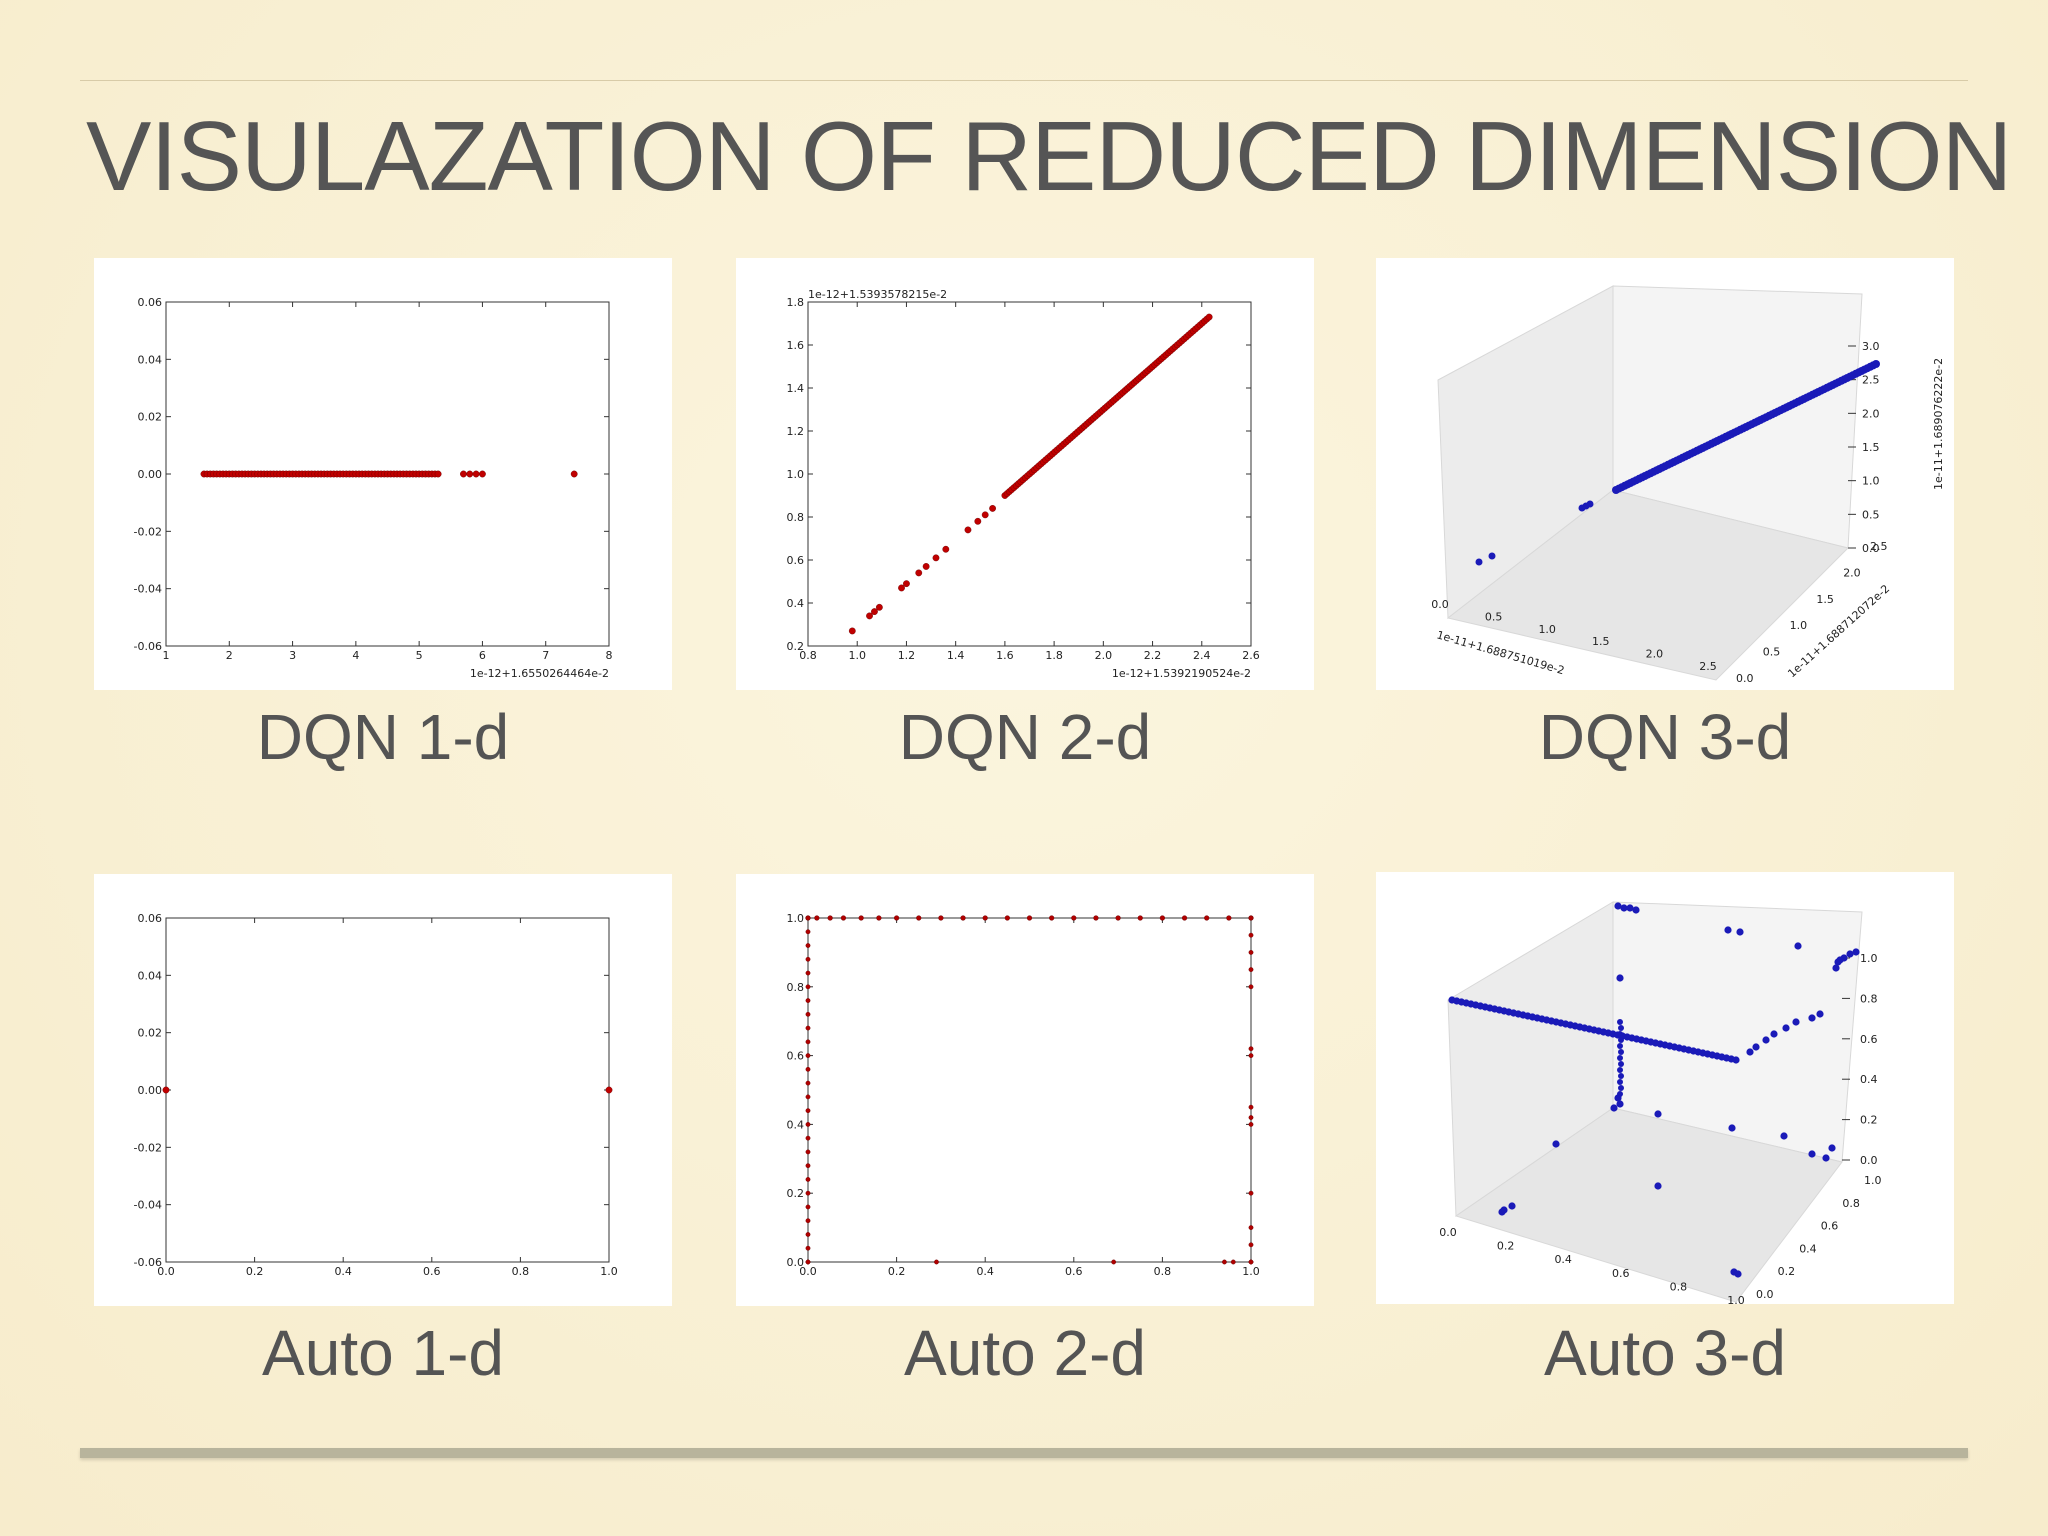 Image resolution: width=2048 pixels, height=1536 pixels. Describe the element at coordinates (1869, 998) in the screenshot. I see `auto-3d-ztick-label: 0.8` at that location.